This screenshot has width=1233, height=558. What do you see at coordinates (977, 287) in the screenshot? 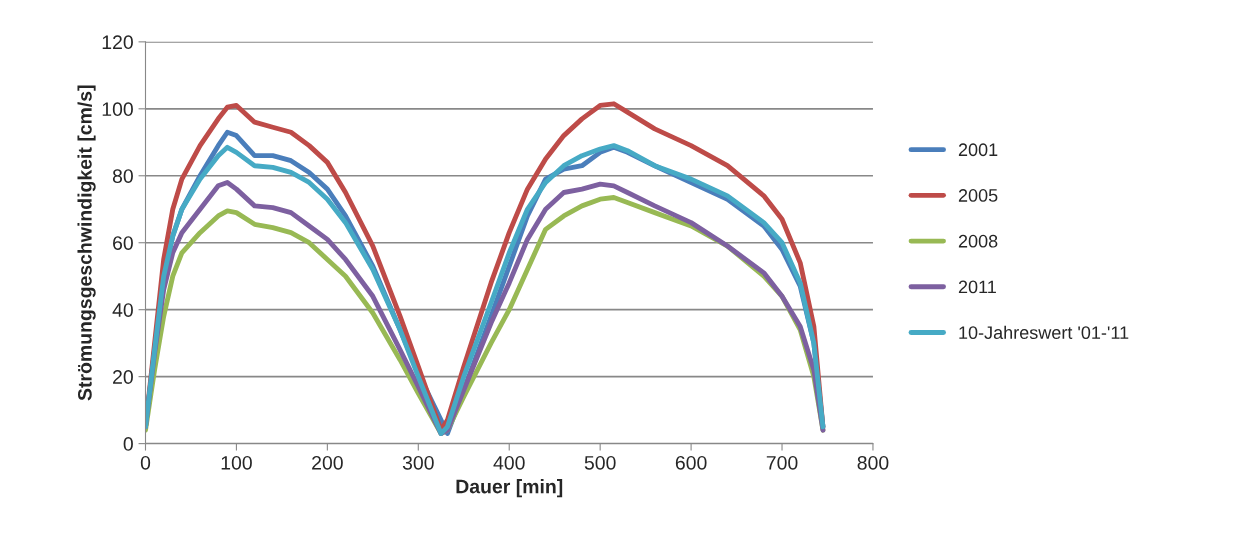
I see `legend-label: 2011` at bounding box center [977, 287].